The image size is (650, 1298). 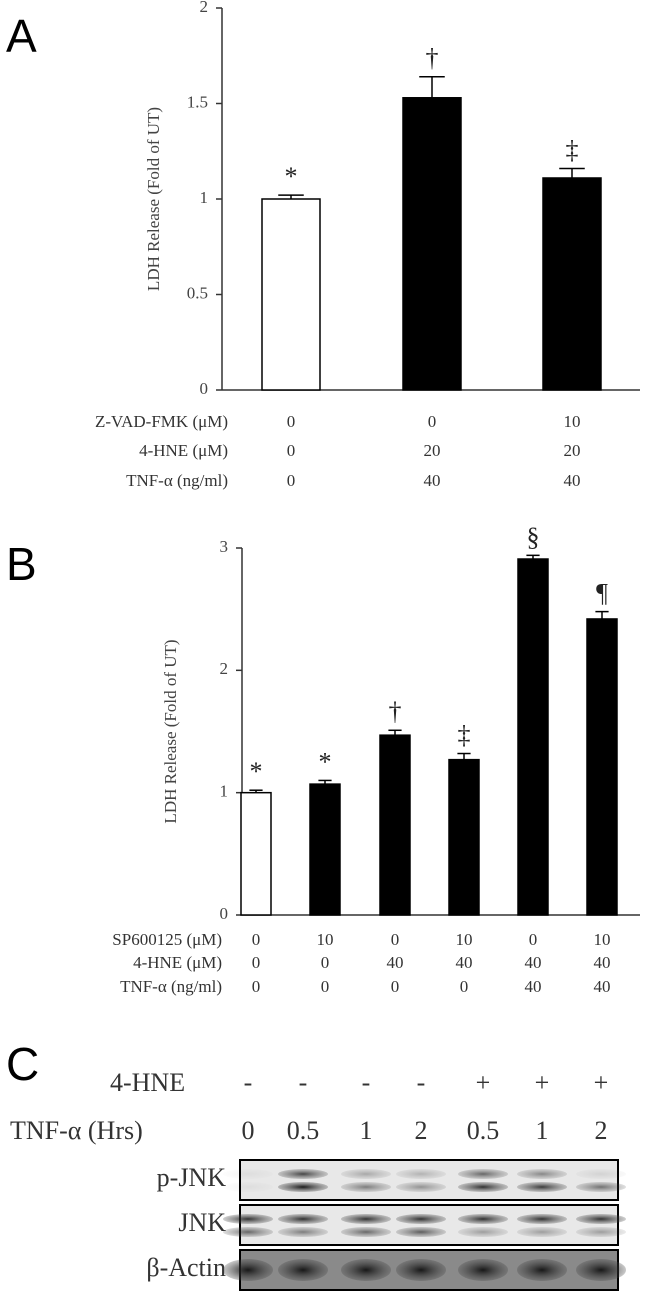 I want to click on y-tick-label: 0, so click(x=204, y=388).